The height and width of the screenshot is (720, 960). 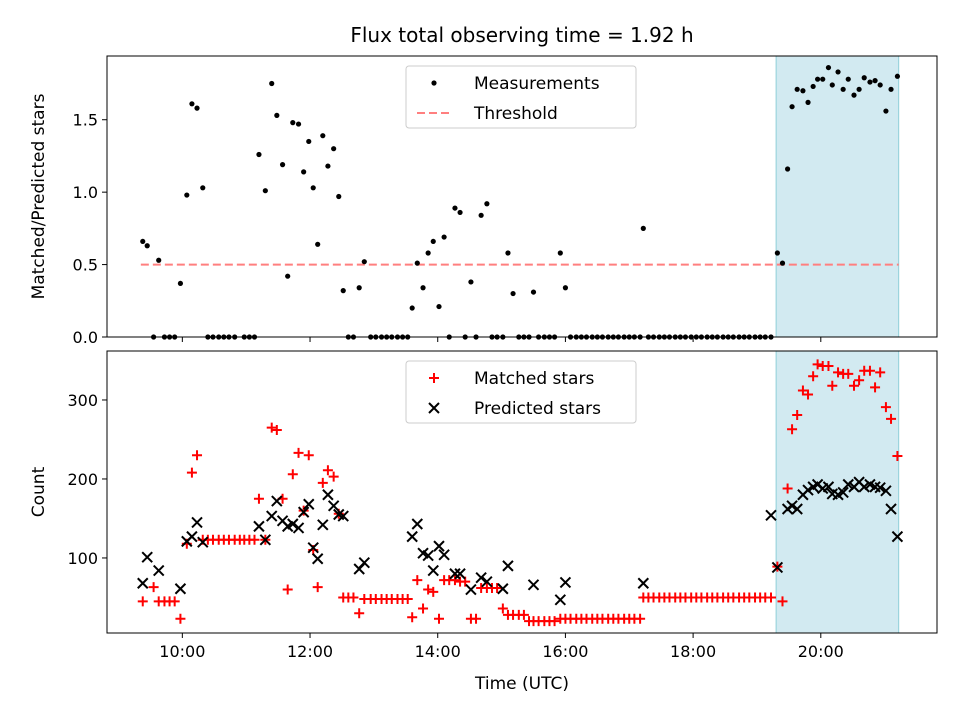 I want to click on legend-marker-predicted, so click(x=434, y=408).